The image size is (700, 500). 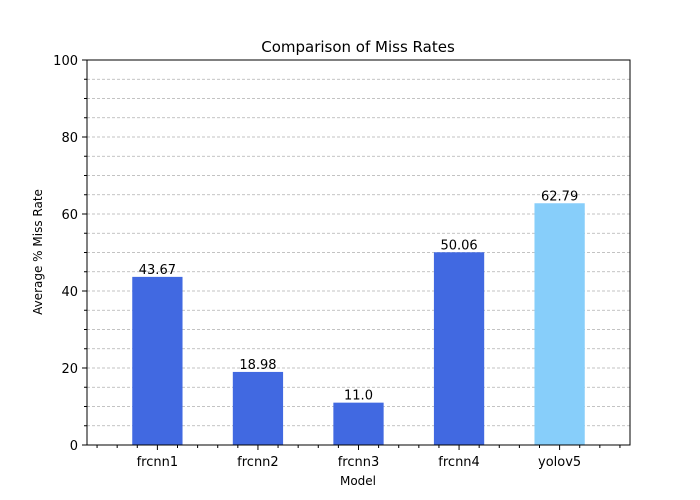 What do you see at coordinates (157, 360) in the screenshot?
I see `bar-frcnn1` at bounding box center [157, 360].